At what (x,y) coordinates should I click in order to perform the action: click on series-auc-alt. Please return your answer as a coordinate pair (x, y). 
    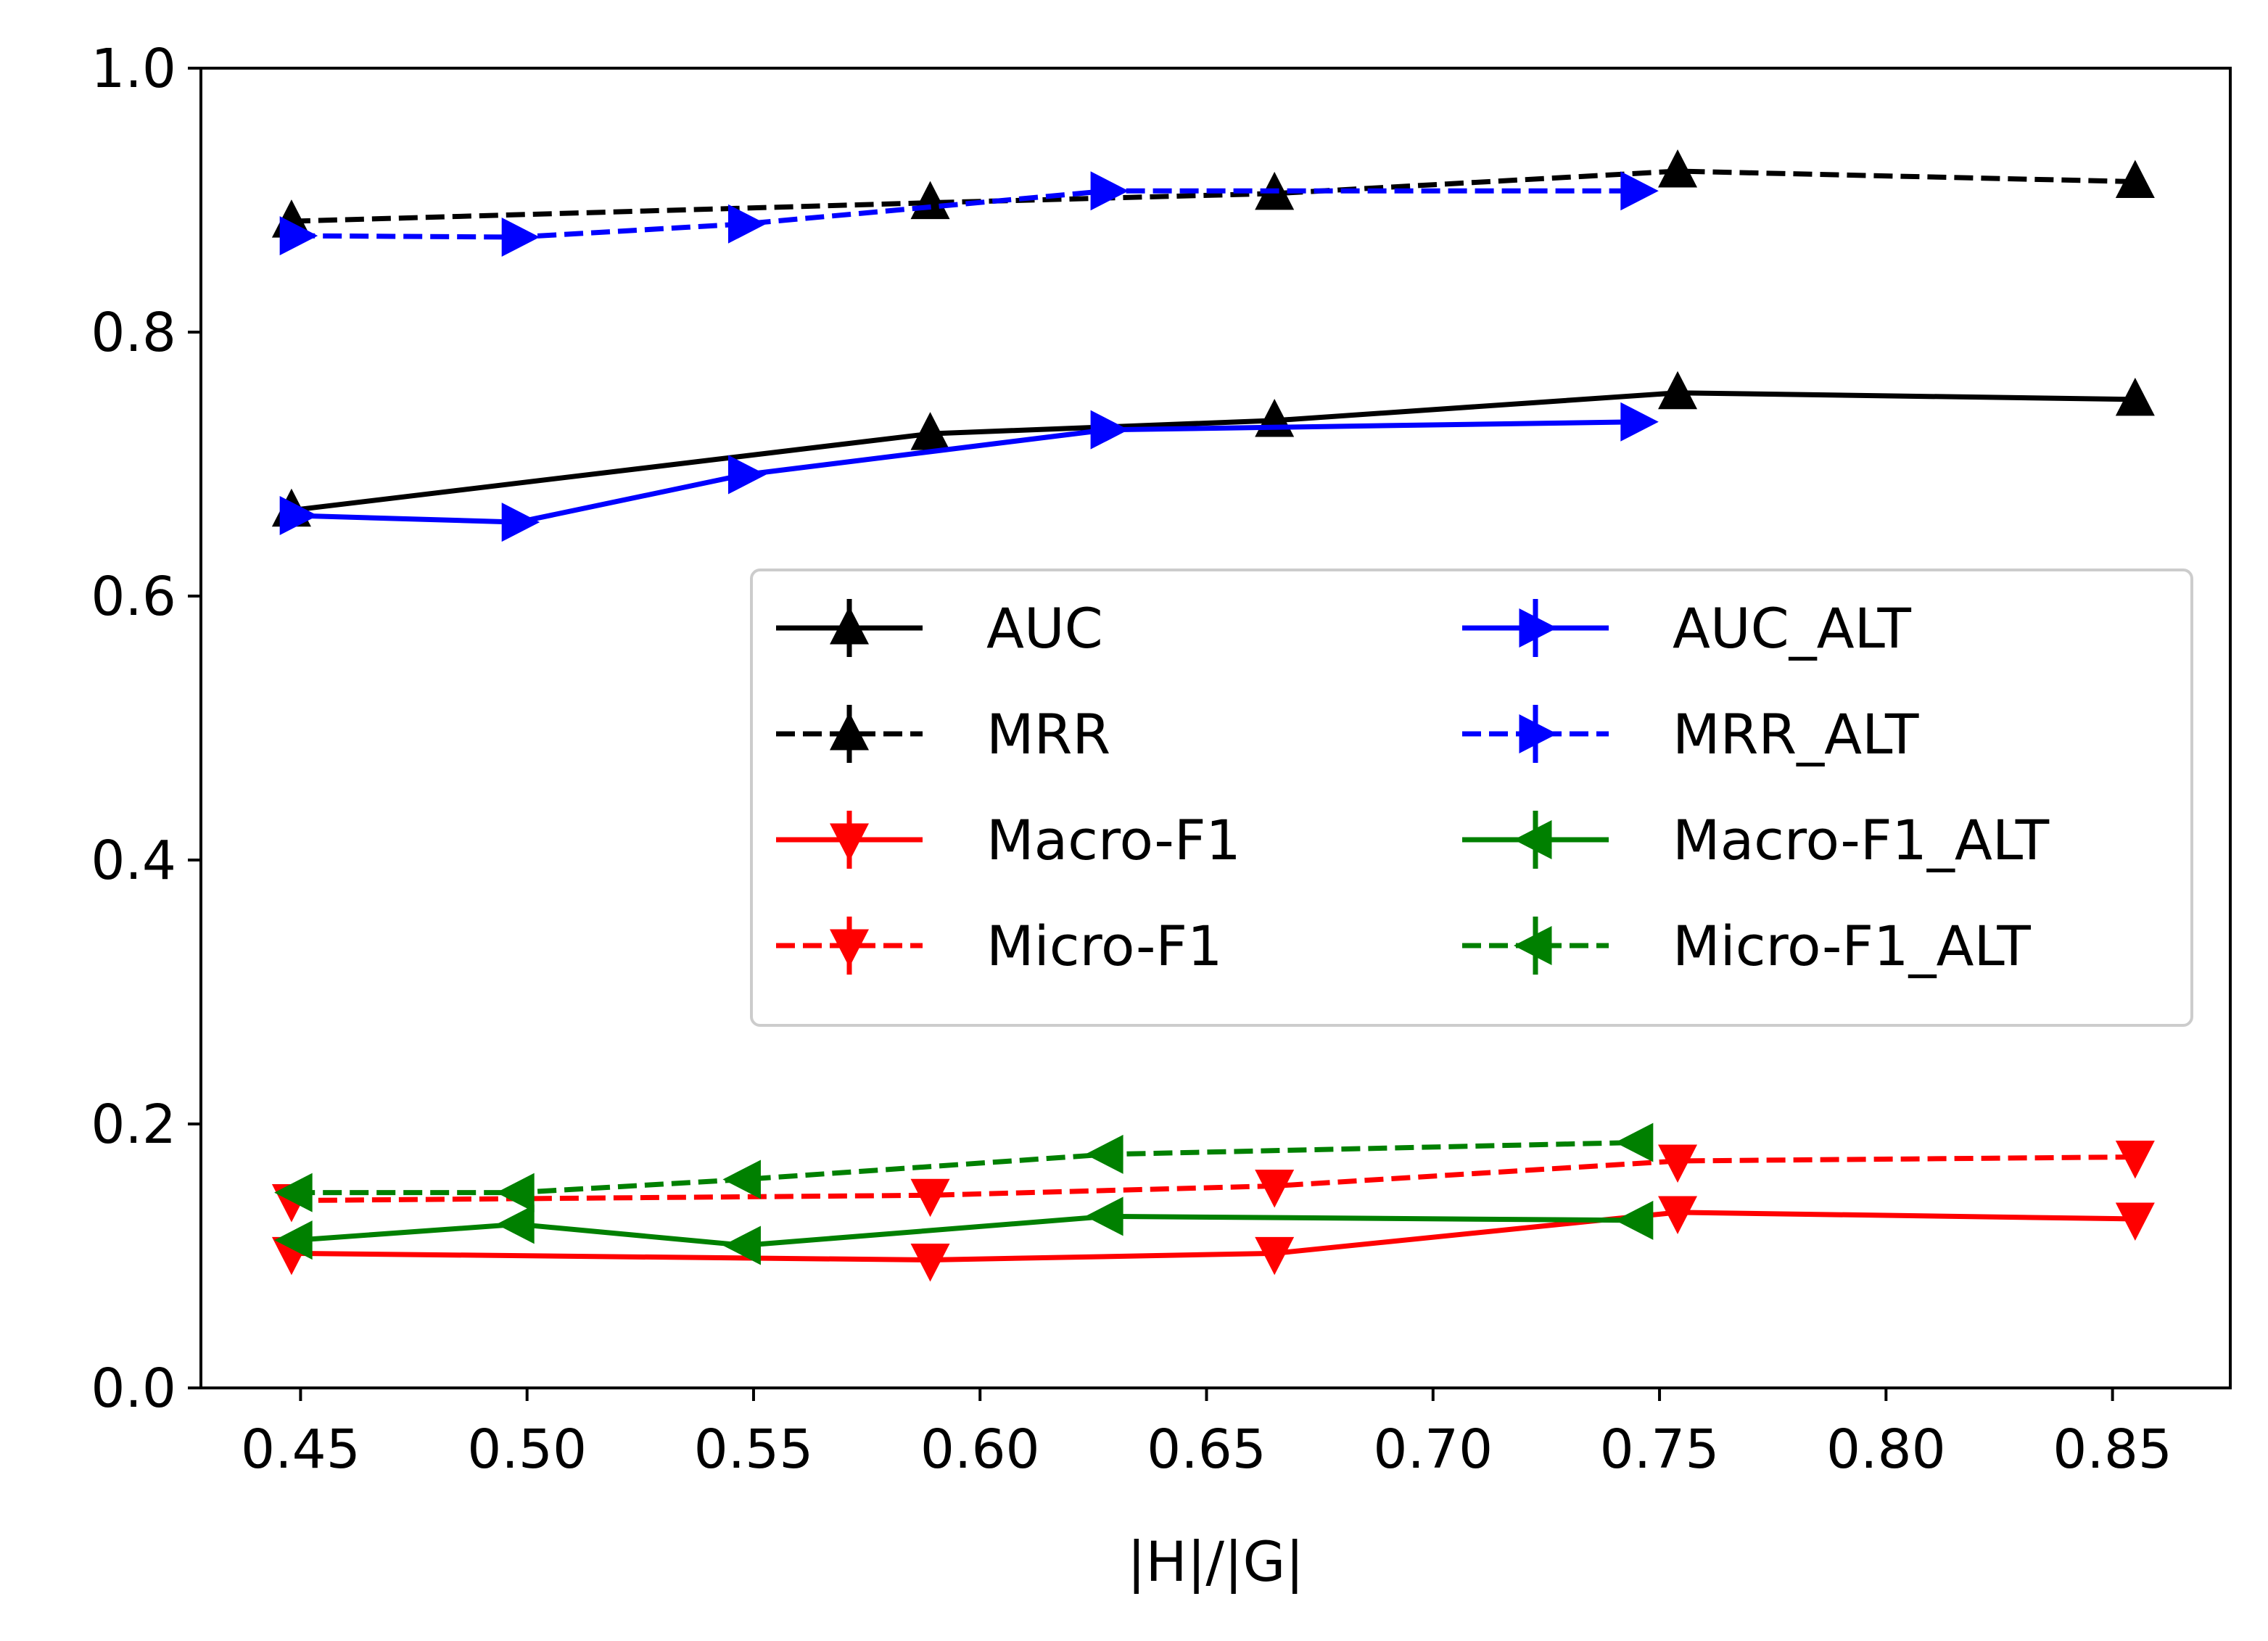
    Looking at the image, I should click on (969, 472).